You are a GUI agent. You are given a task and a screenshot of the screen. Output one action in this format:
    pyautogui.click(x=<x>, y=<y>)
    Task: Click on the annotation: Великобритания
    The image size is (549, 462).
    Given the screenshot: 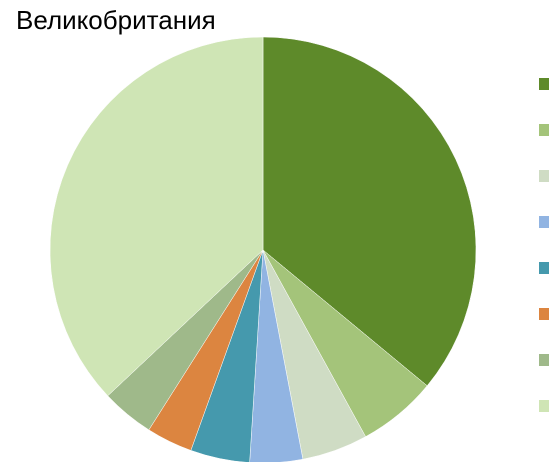 What is the action you would take?
    pyautogui.click(x=116, y=20)
    